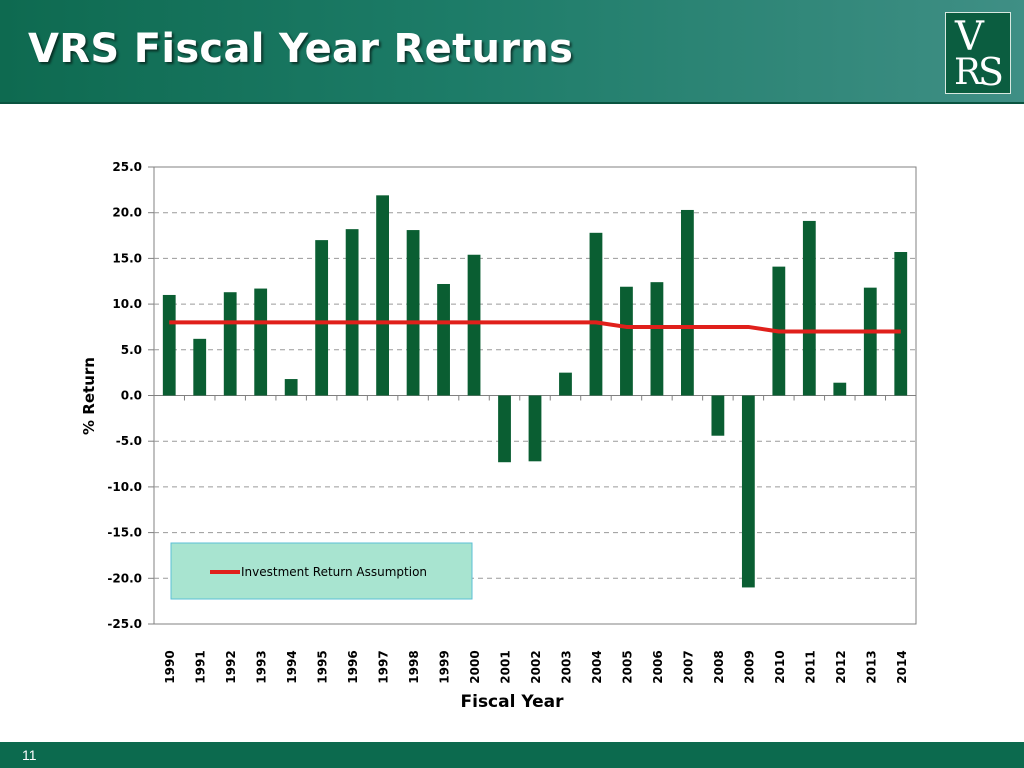 The width and height of the screenshot is (1024, 768). What do you see at coordinates (535, 428) in the screenshot?
I see `bar-2002` at bounding box center [535, 428].